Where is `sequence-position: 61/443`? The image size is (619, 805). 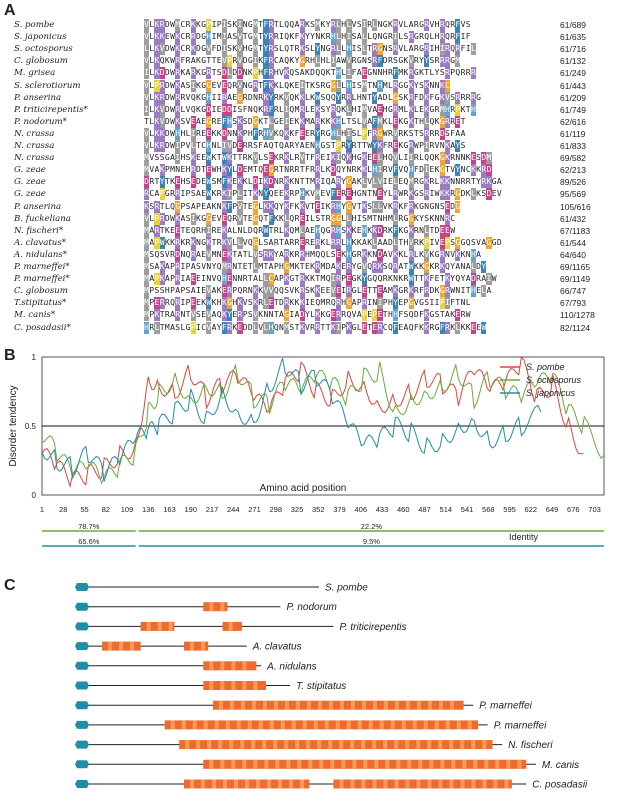
sequence-position: 61/443 is located at coordinates (573, 85).